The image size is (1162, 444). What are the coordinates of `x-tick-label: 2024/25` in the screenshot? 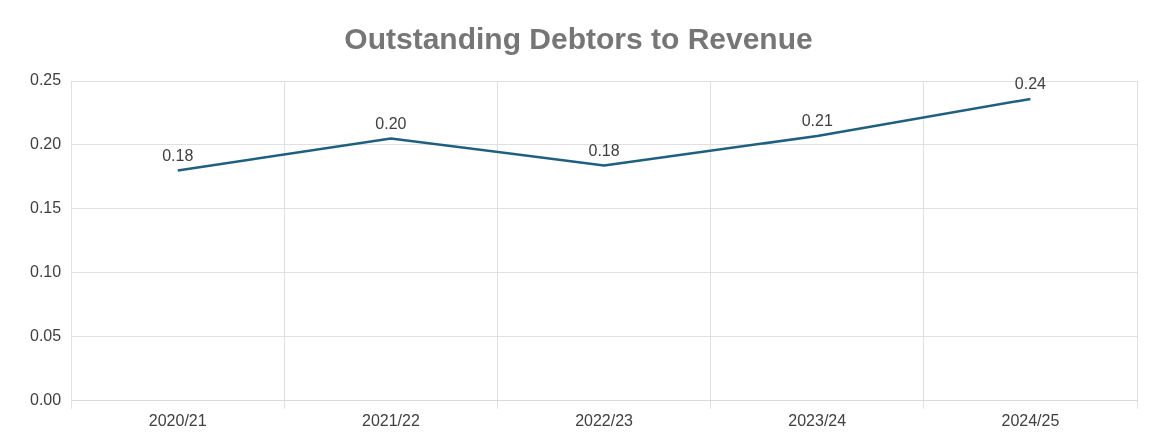 It's located at (1030, 420).